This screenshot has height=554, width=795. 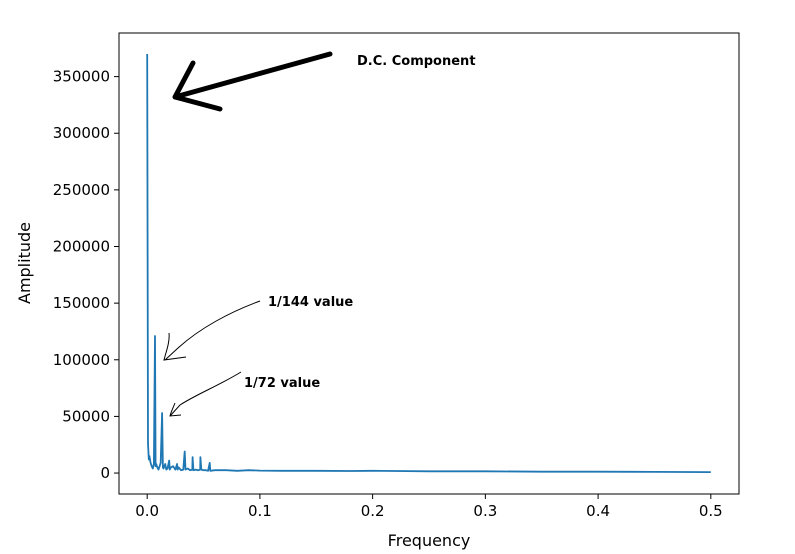 I want to click on x-tick-label: 0.2, so click(x=373, y=511).